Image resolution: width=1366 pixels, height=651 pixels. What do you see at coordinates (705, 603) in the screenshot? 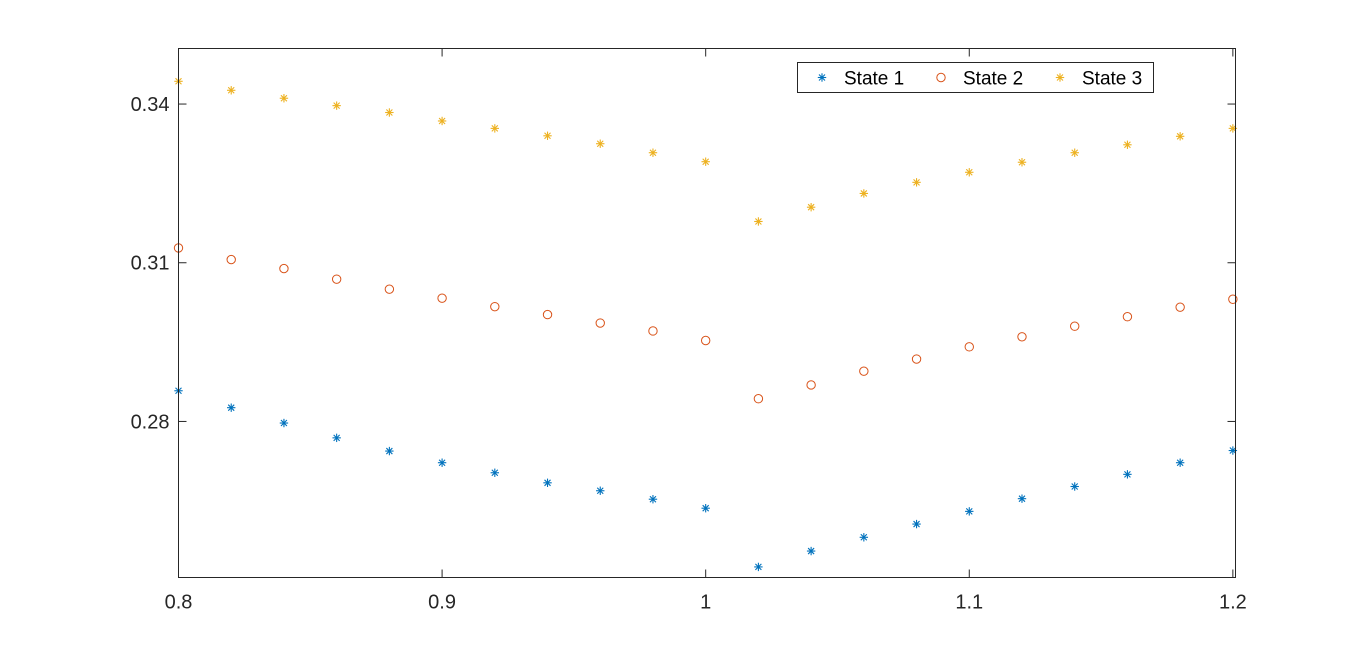
I see `x-tick-label: 1` at bounding box center [705, 603].